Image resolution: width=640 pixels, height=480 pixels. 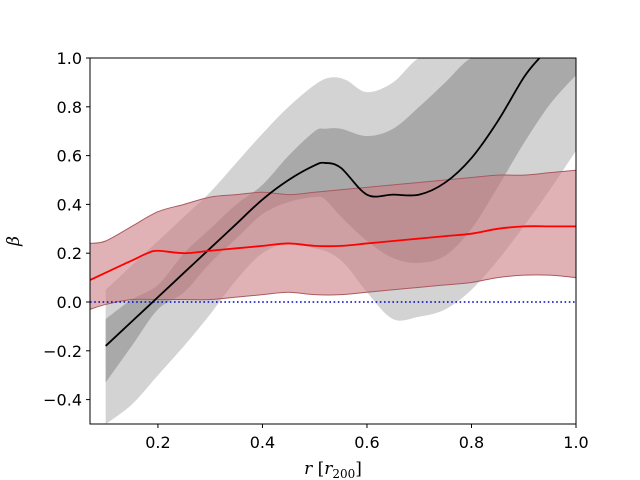 What do you see at coordinates (366, 442) in the screenshot?
I see `x-tick-label: 0.6` at bounding box center [366, 442].